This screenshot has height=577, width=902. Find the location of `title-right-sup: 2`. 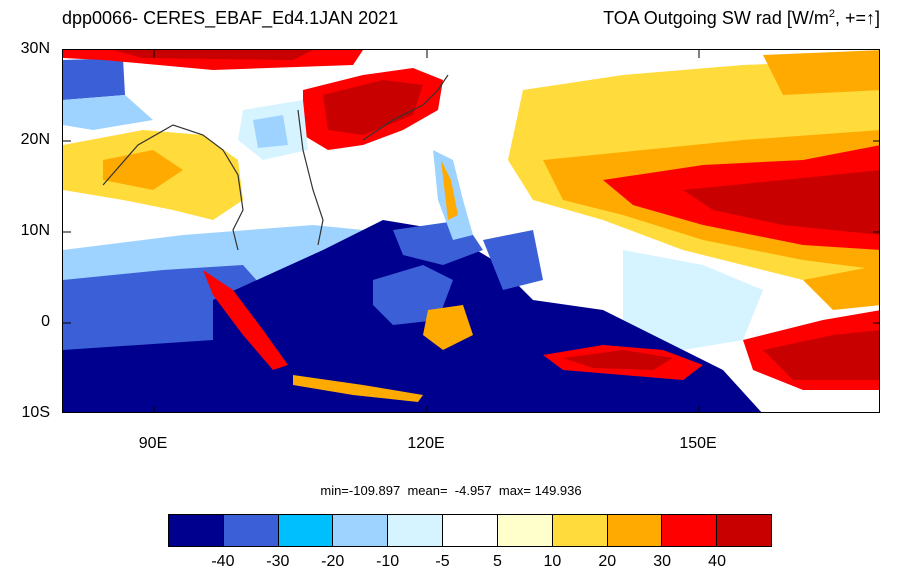

title-right-sup: 2 is located at coordinates (831, 14).